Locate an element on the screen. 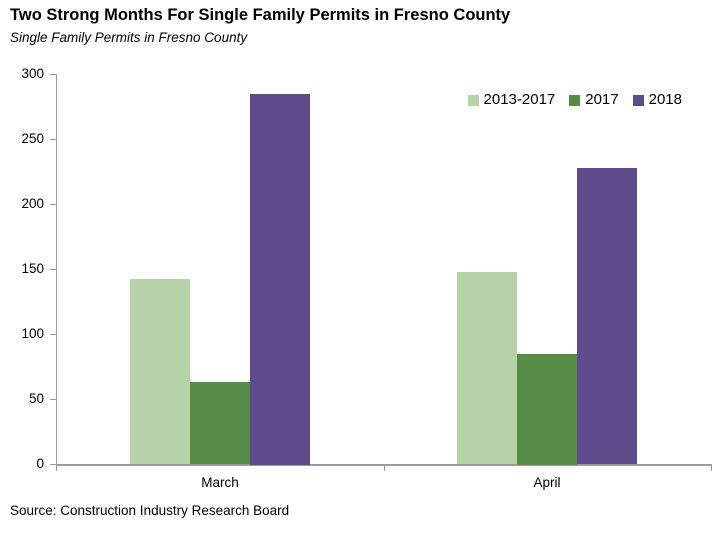 The image size is (726, 535). y-axis-tick-label: 100 is located at coordinates (32, 333).